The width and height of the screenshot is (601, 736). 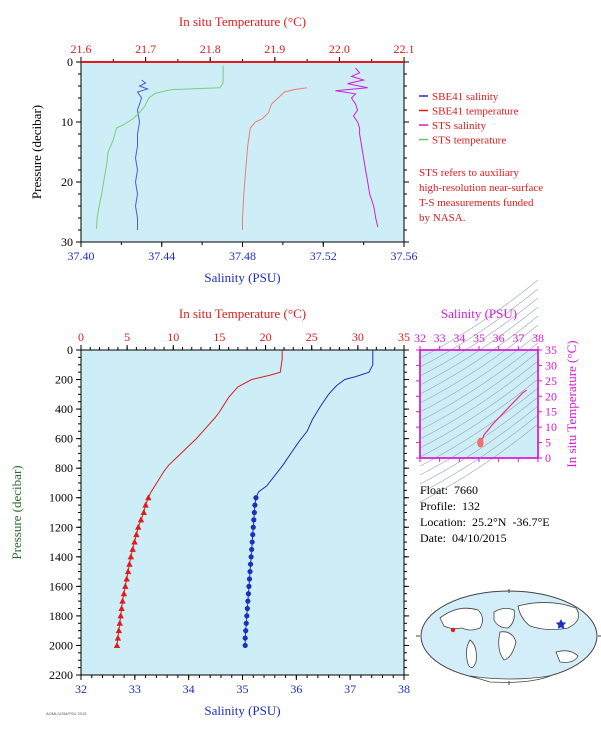 What do you see at coordinates (499, 338) in the screenshot?
I see `ts-x-tick-label: 36` at bounding box center [499, 338].